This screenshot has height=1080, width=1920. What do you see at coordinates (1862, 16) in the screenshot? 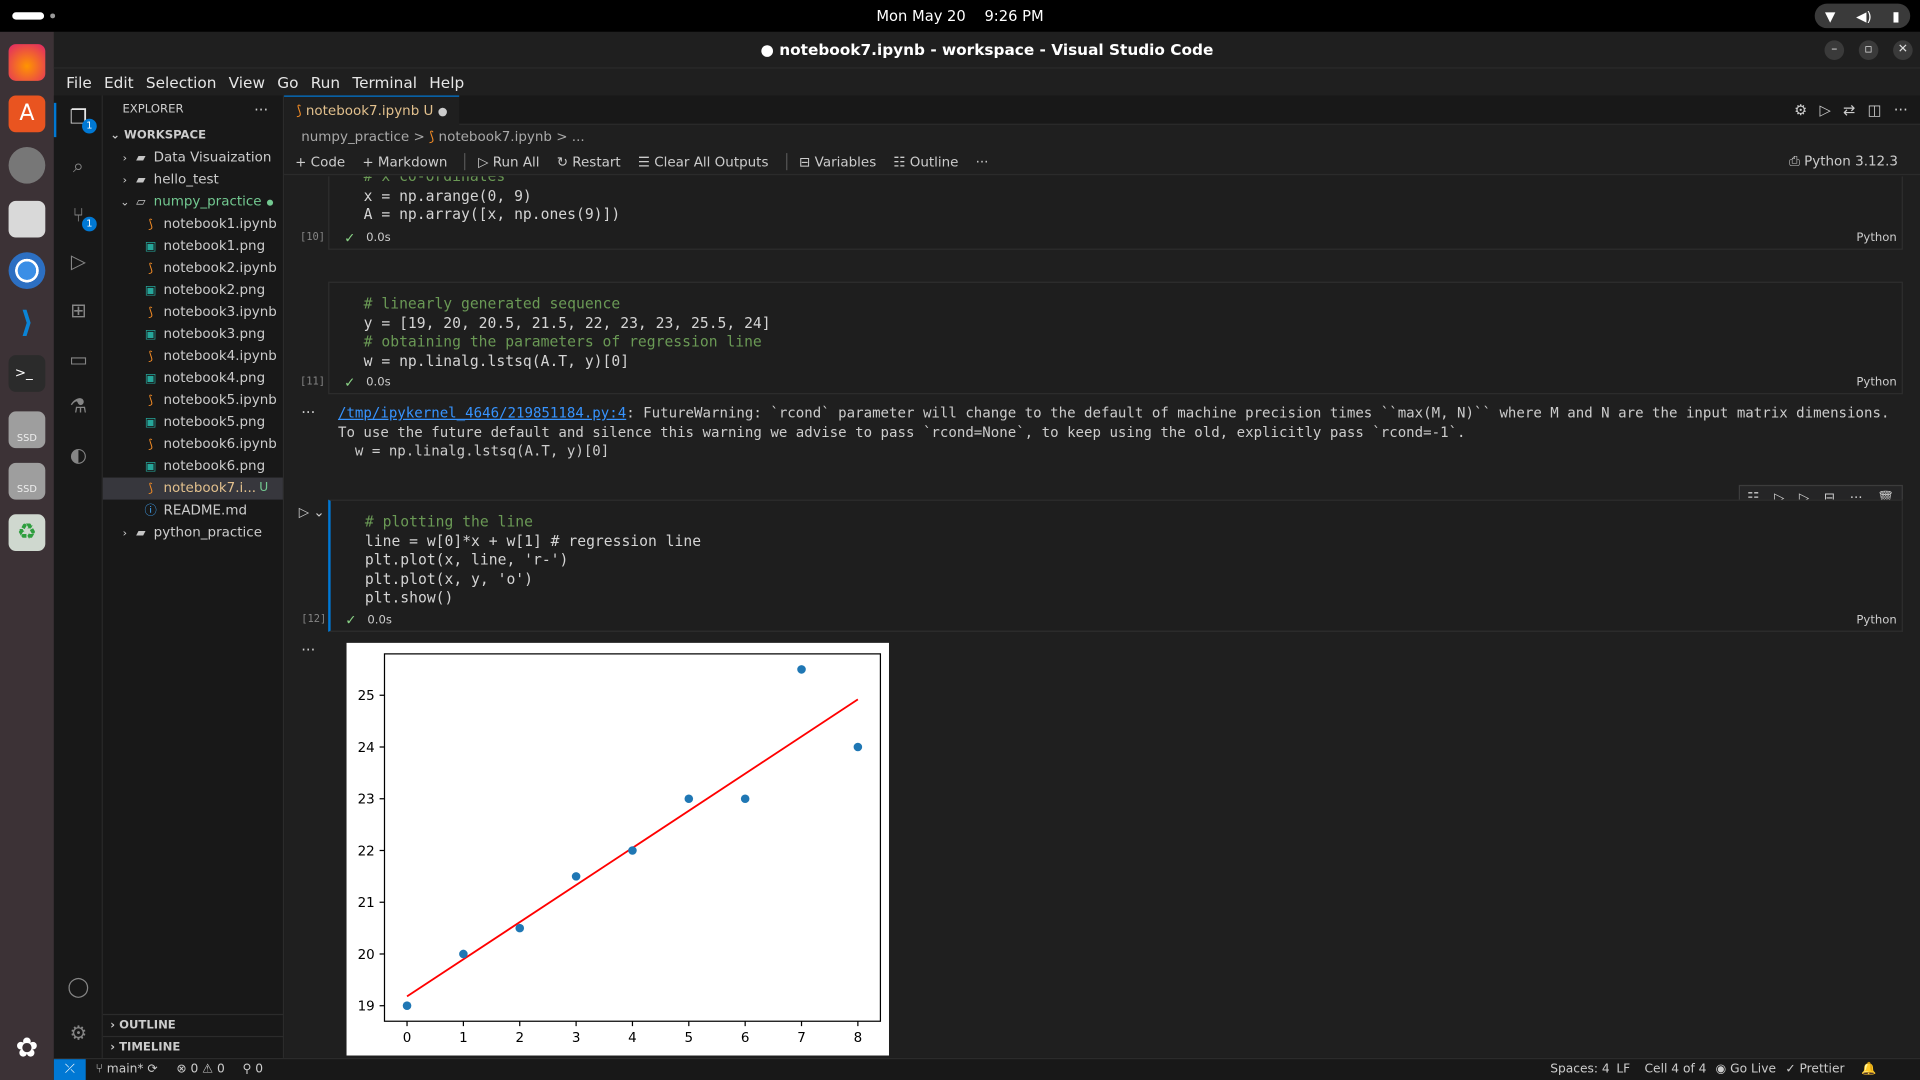
I see `system-tray: ▼ ◀) ▮` at bounding box center [1862, 16].